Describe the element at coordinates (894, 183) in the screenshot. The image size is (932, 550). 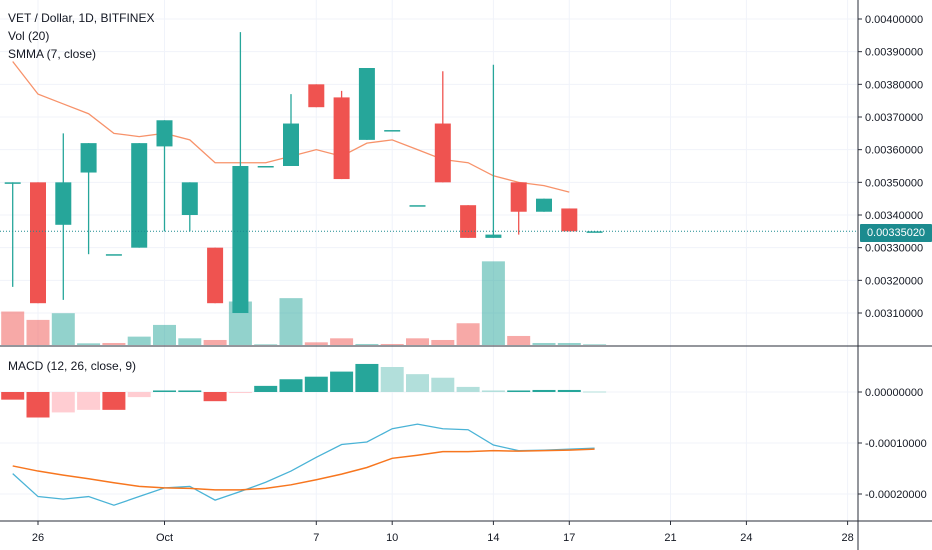
I see `price-tick-label: 0.00350000` at that location.